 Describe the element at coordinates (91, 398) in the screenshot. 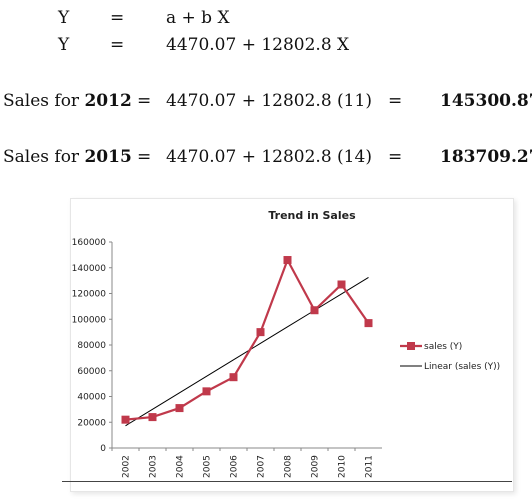

I see `y-tick-label: 40000` at that location.